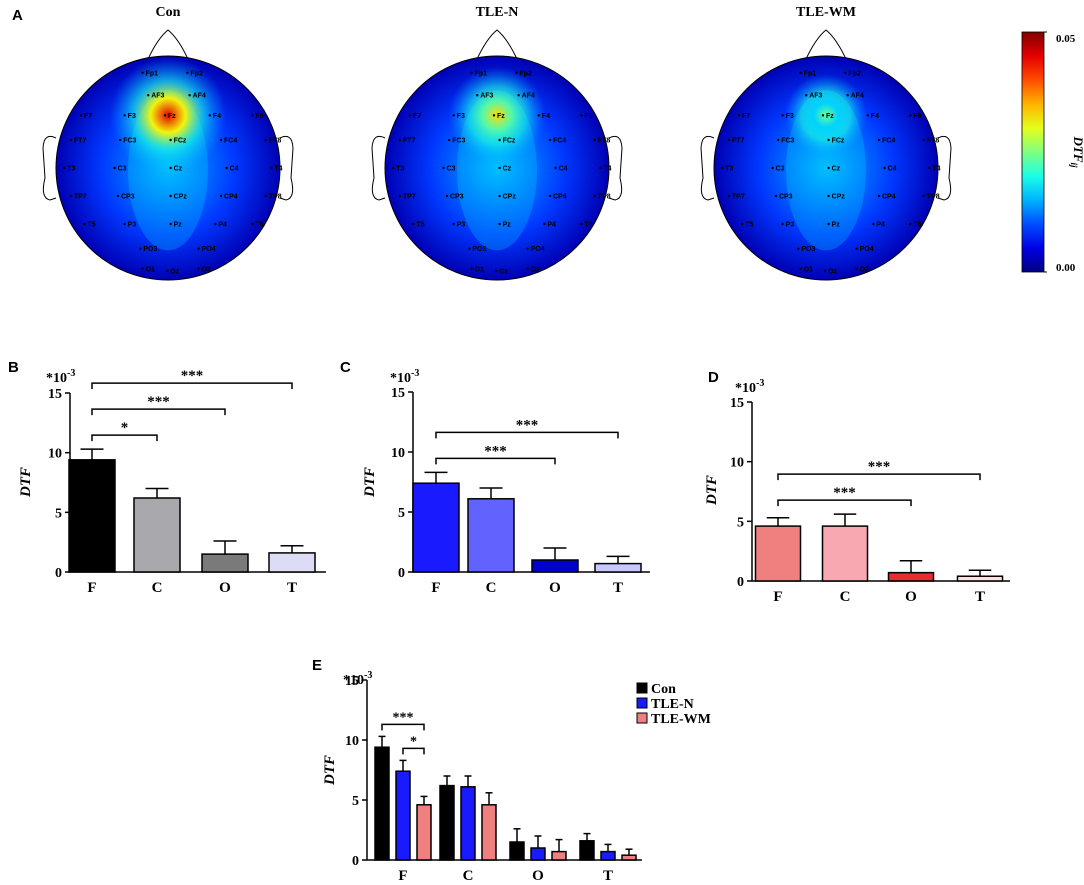  Describe the element at coordinates (180, 141) in the screenshot. I see `electrode-label: FCz` at that location.